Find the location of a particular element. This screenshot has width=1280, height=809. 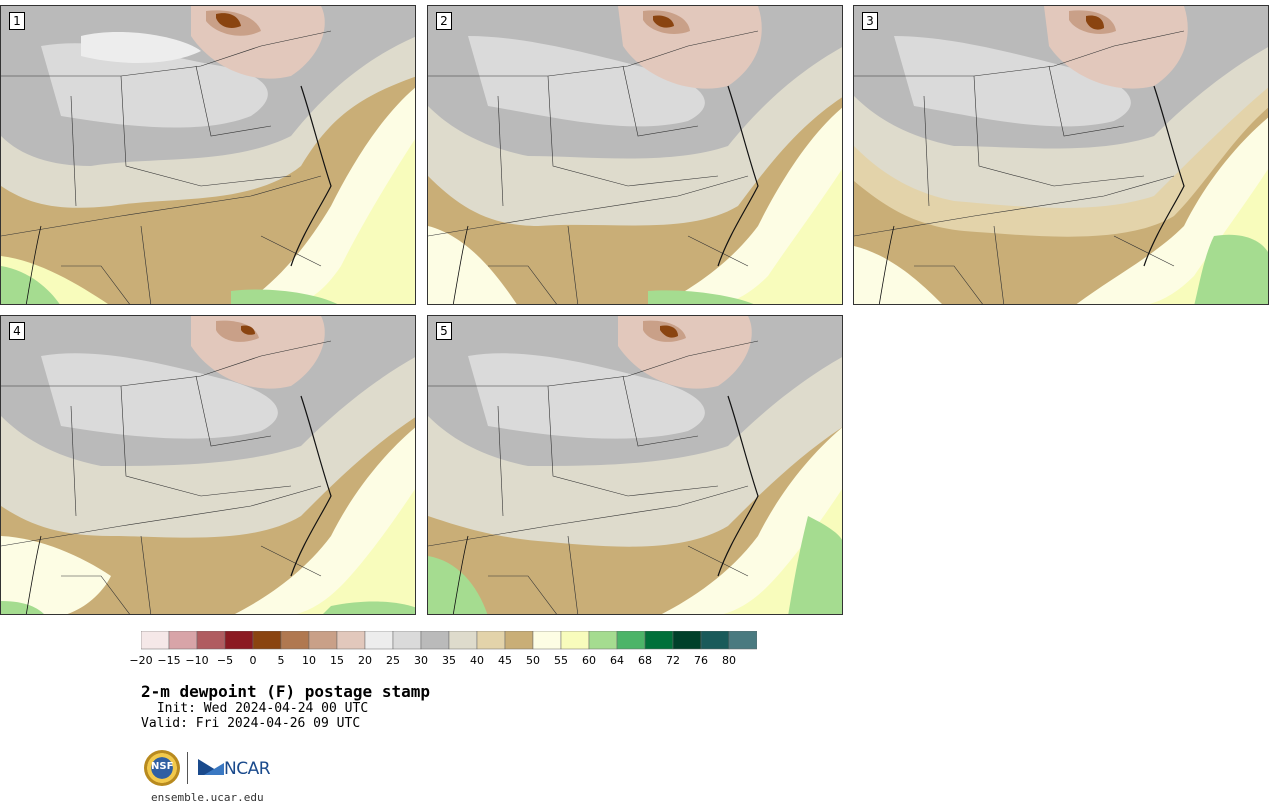

colorbar-tick-label: −5 is located at coordinates (225, 660).